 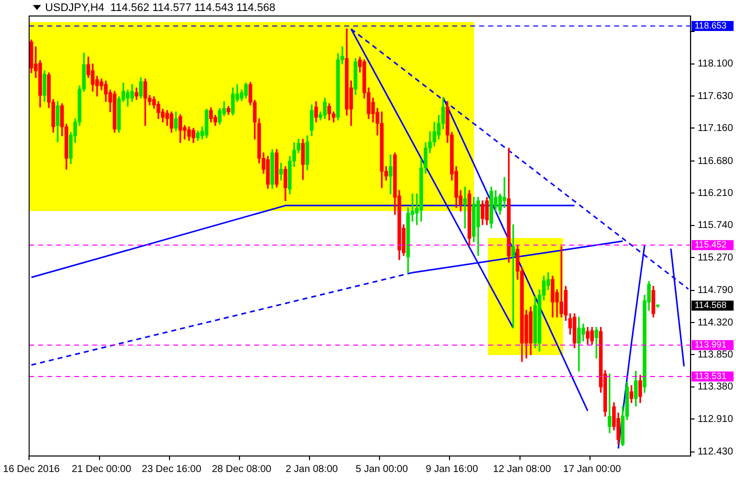 I want to click on ref-line-label: 115.452, so click(x=710, y=245).